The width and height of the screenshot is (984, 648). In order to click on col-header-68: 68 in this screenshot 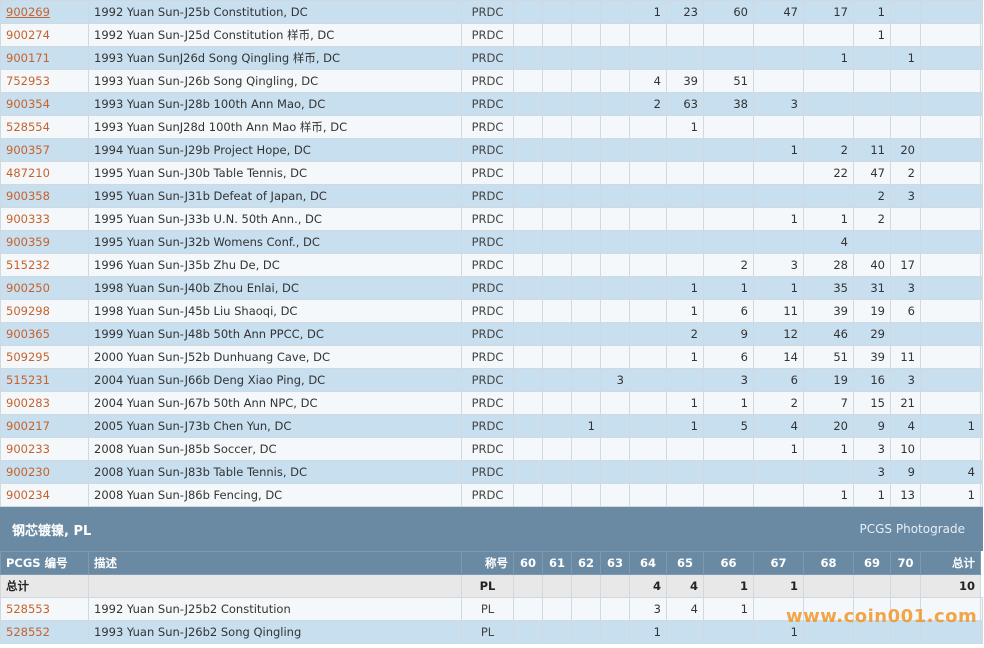, I will do `click(828, 563)`.